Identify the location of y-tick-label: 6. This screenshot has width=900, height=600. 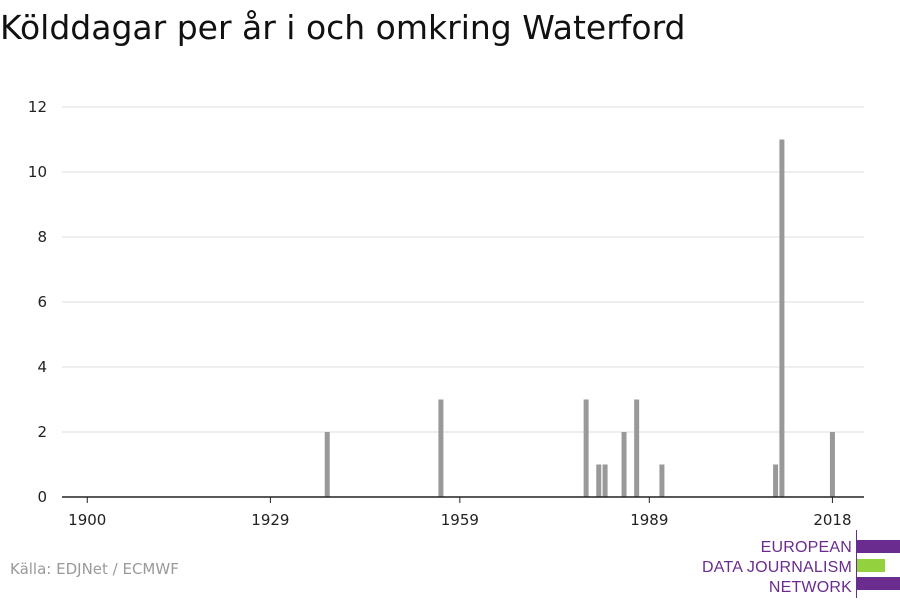
(42, 302).